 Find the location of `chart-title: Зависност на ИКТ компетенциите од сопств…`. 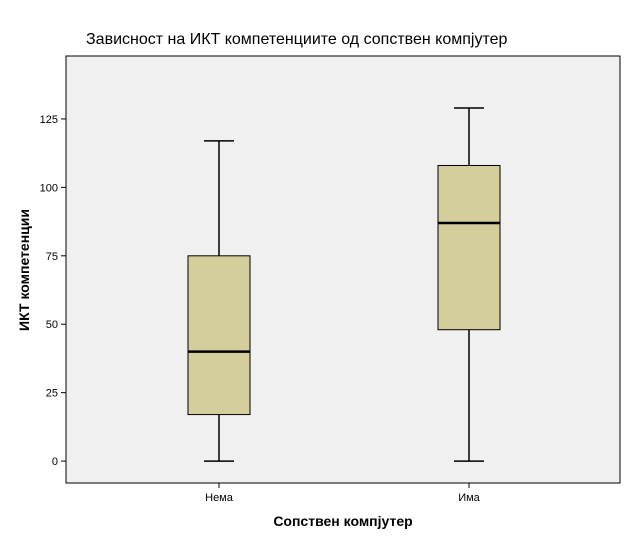

chart-title: Зависност на ИКТ компетенциите од сопств… is located at coordinates (296, 39).